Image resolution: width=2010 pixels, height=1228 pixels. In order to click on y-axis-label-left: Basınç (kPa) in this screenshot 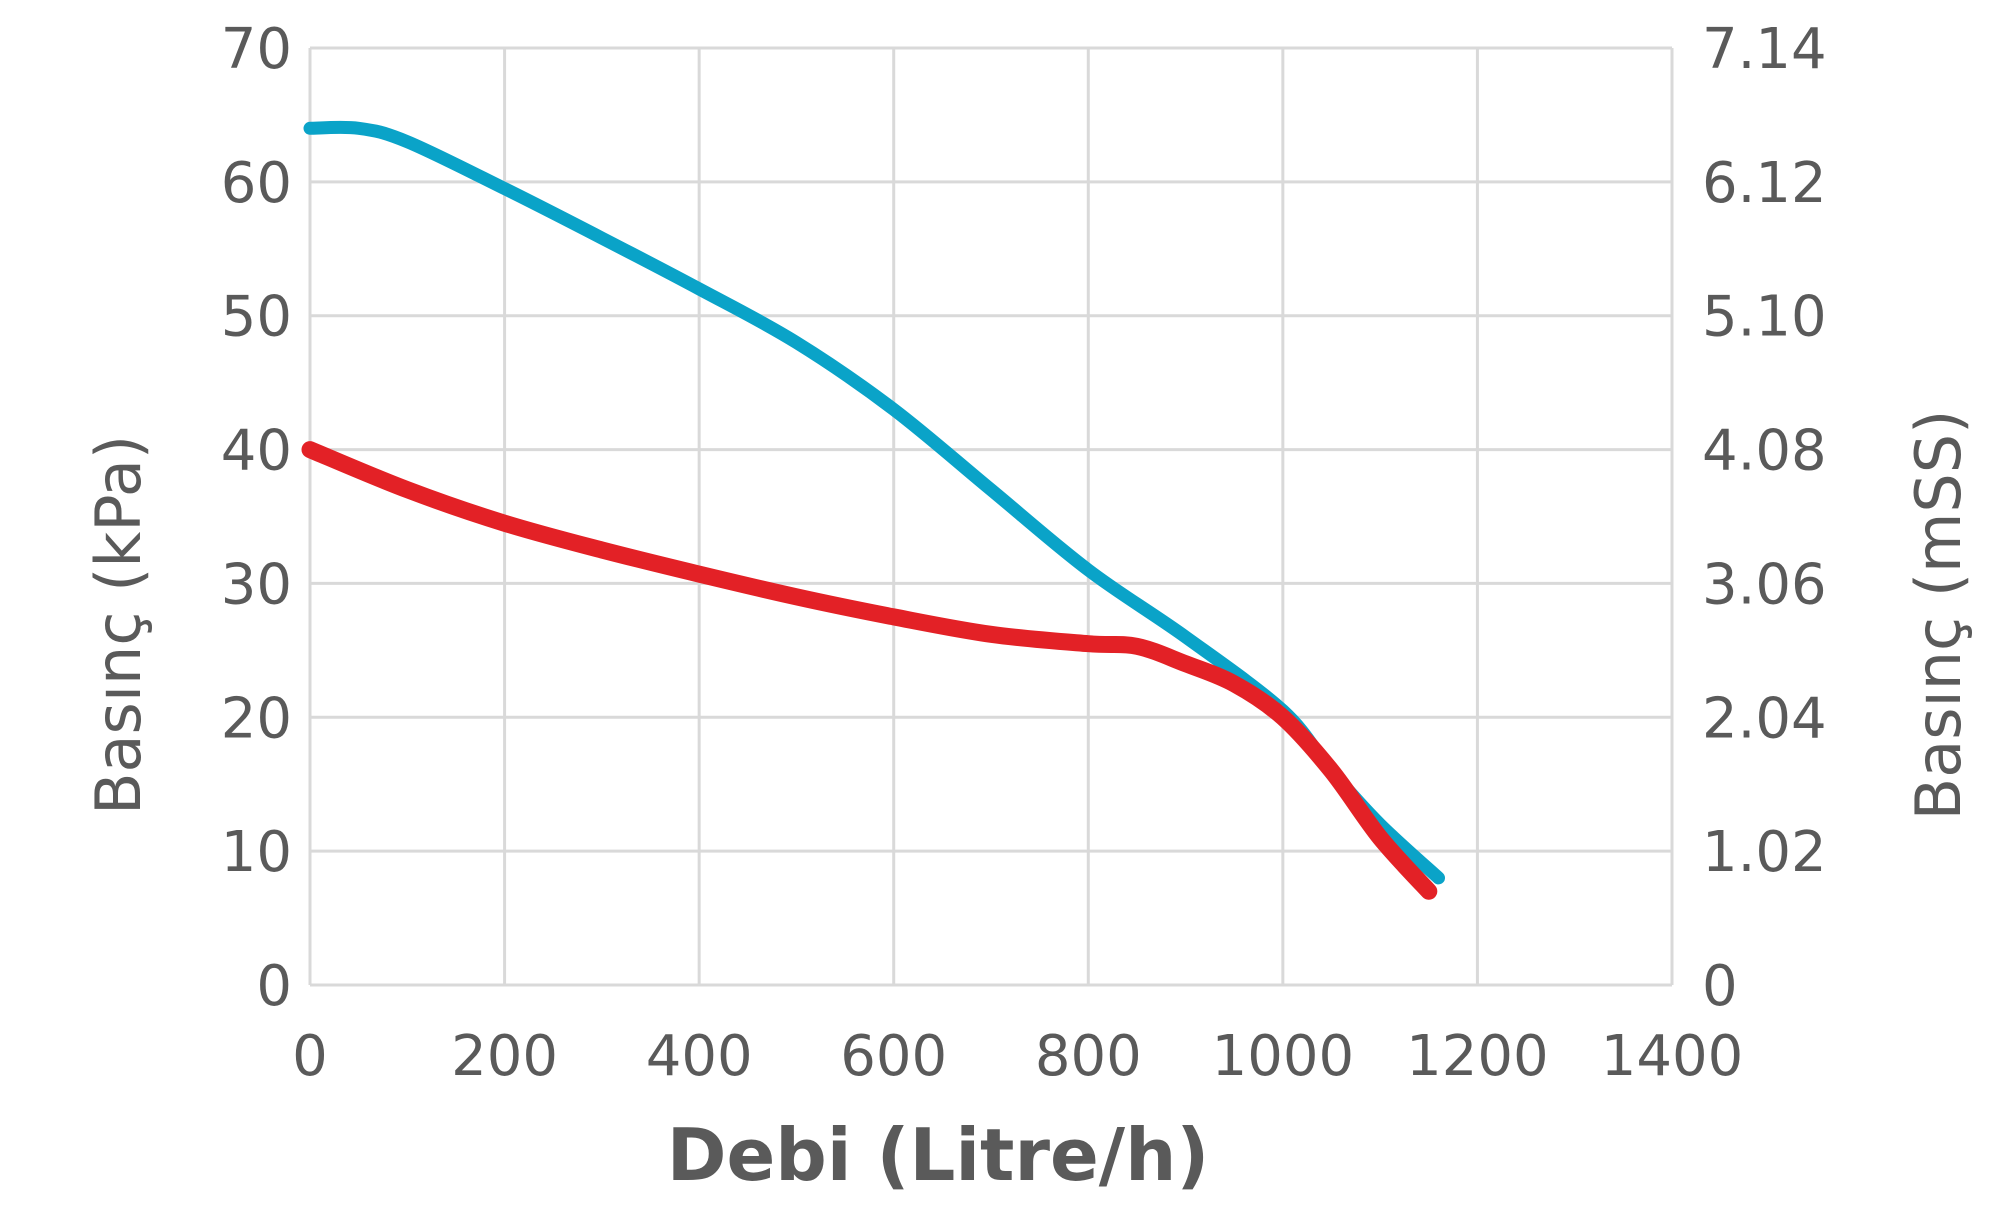, I will do `click(118, 625)`.